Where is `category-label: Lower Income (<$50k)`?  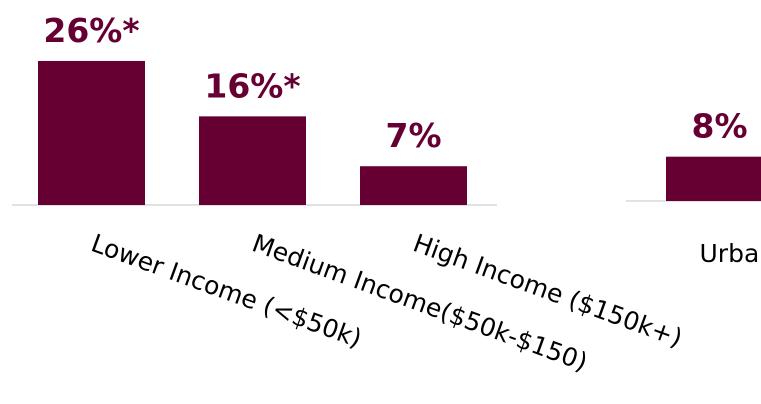 category-label: Lower Income (<$50k) is located at coordinates (226, 290).